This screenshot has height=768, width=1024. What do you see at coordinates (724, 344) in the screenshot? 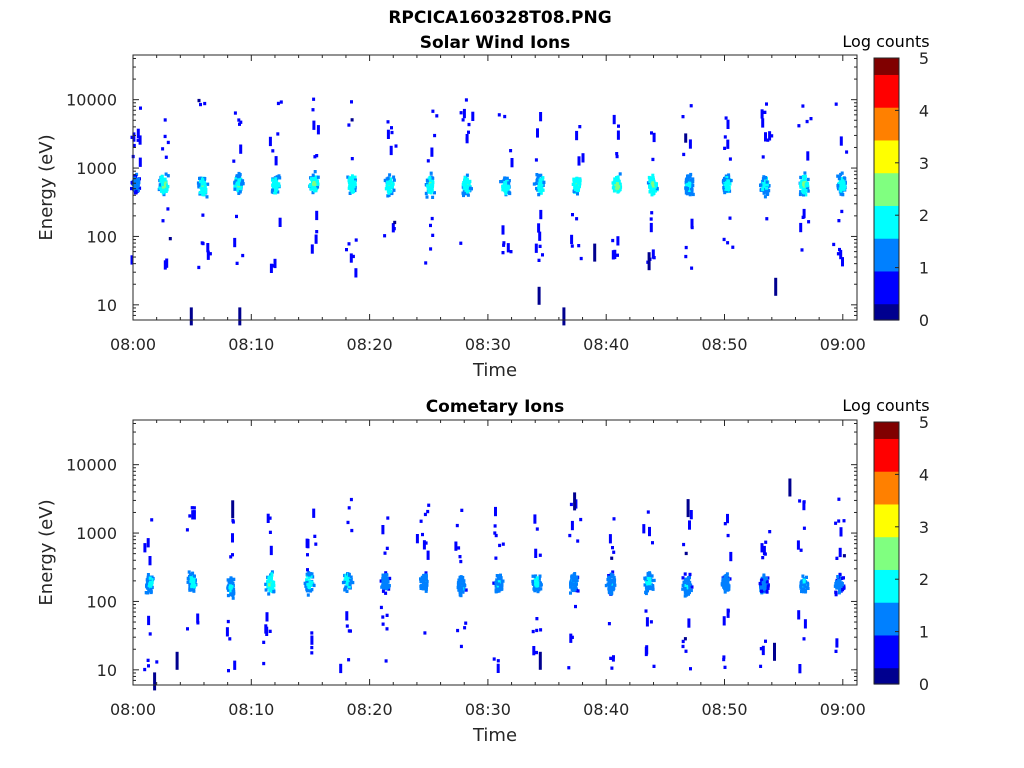
I see `x-tick-label: 08:50` at bounding box center [724, 344].